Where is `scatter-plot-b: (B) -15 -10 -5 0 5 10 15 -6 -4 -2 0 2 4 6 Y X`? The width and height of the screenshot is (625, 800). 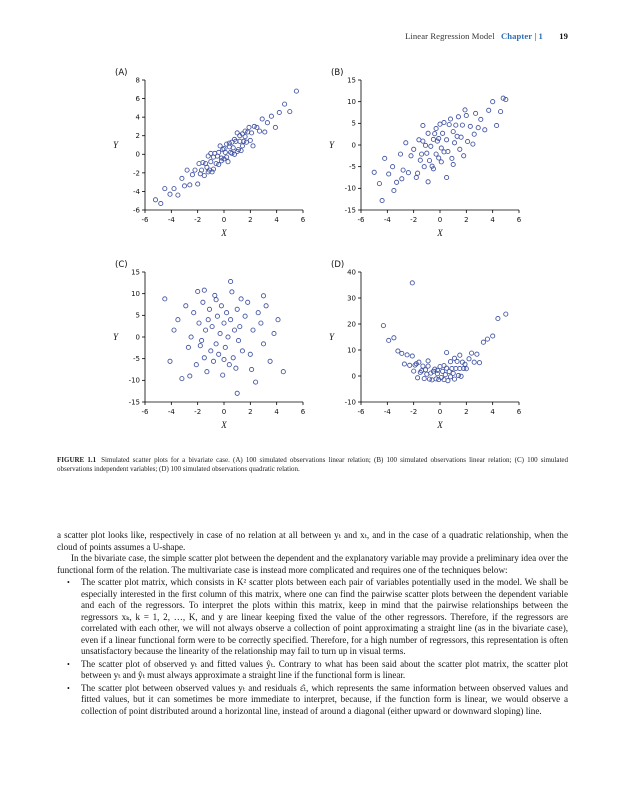
scatter-plot-b: (B) -15 -10 -5 0 5 10 15 -6 -4 -2 0 2 4 6 Y X is located at coordinates (427, 157).